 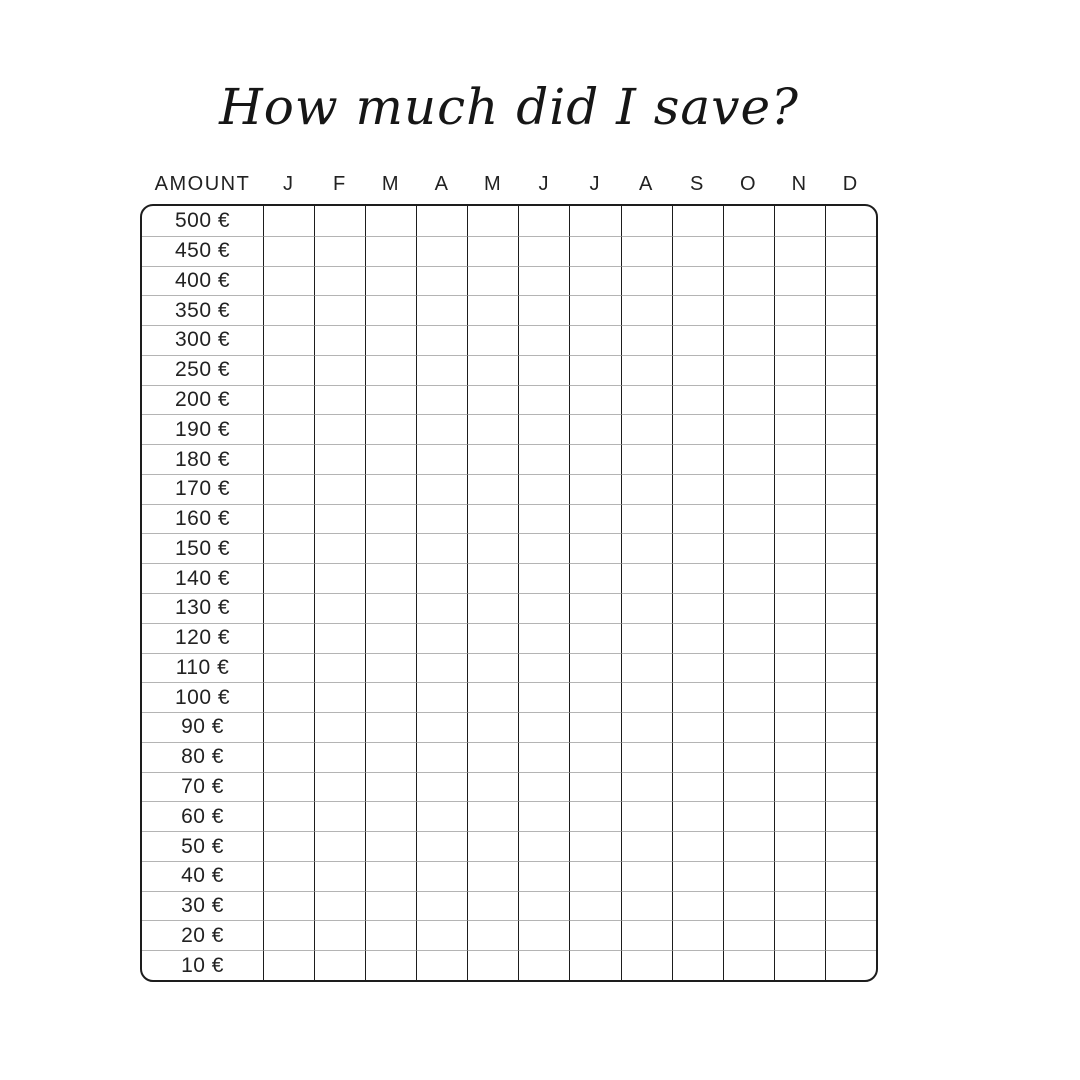 I want to click on grid-cell-r23-c2, so click(x=340, y=875).